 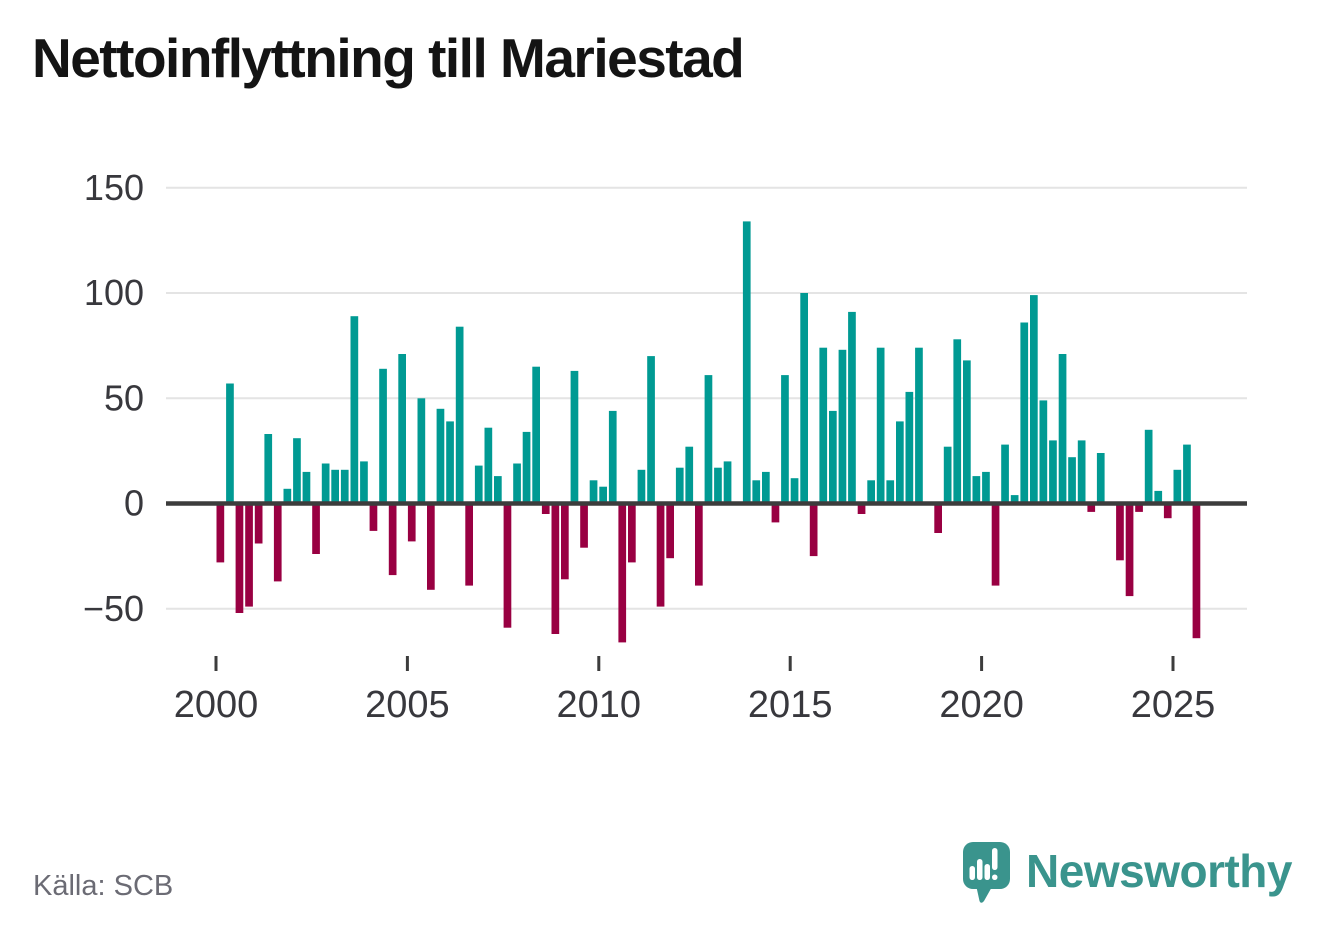 What do you see at coordinates (756, 492) in the screenshot?
I see `bar-2014Q1` at bounding box center [756, 492].